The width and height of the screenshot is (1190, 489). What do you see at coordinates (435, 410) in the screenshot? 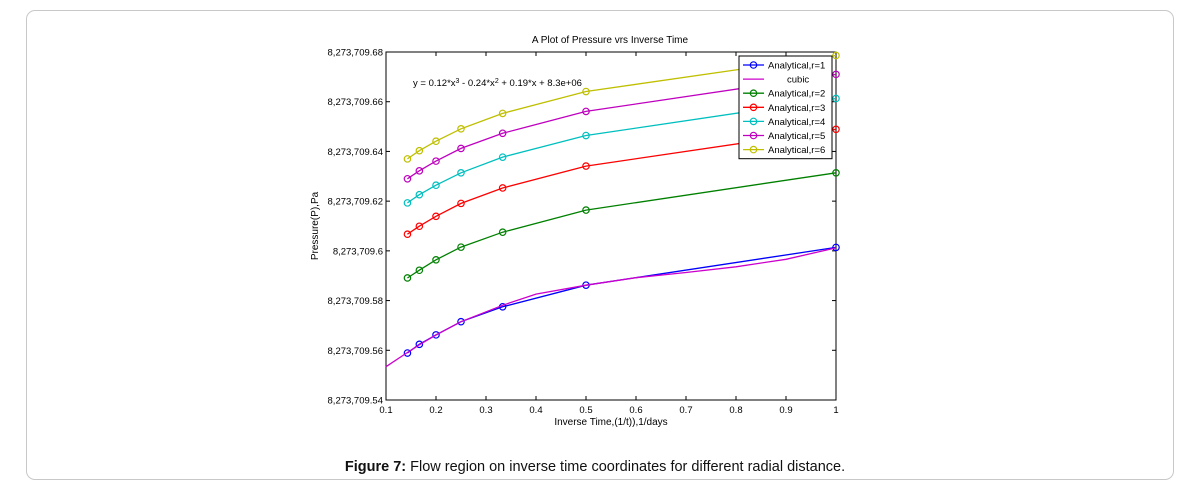
I see `x-tick-label: 0.2` at bounding box center [435, 410].